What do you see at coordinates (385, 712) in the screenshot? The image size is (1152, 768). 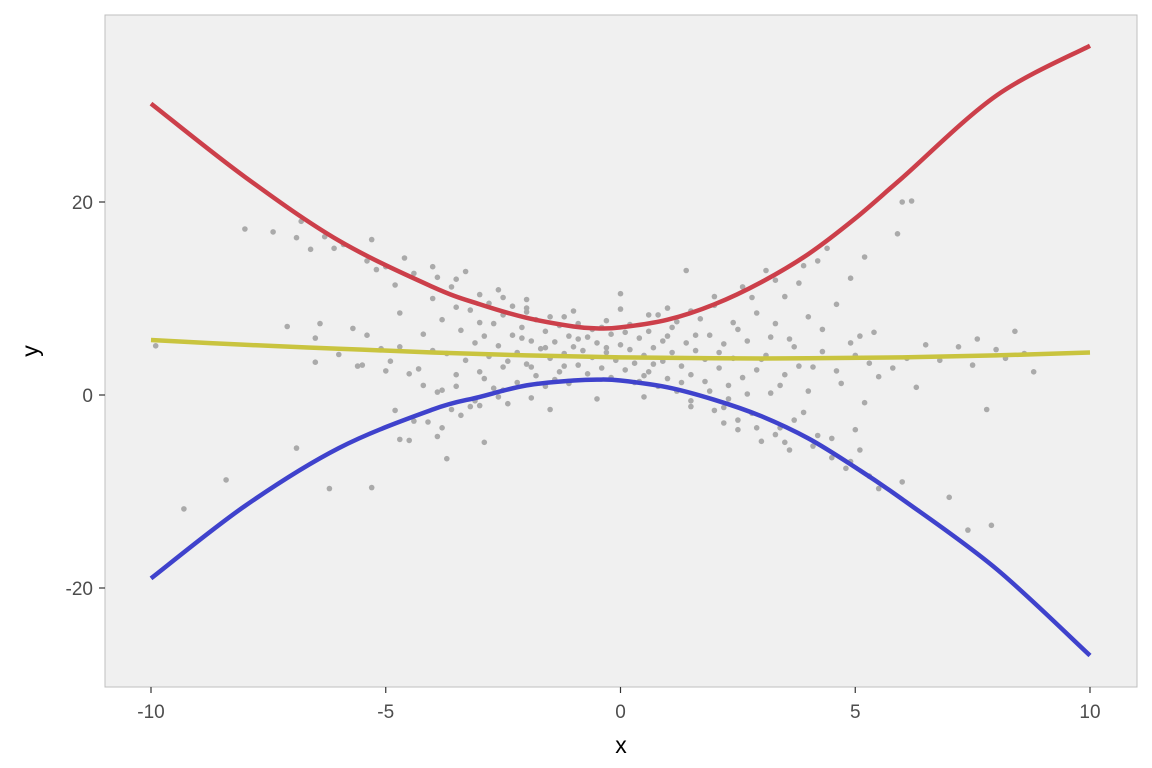 I see `x-tick-label: -5` at bounding box center [385, 712].